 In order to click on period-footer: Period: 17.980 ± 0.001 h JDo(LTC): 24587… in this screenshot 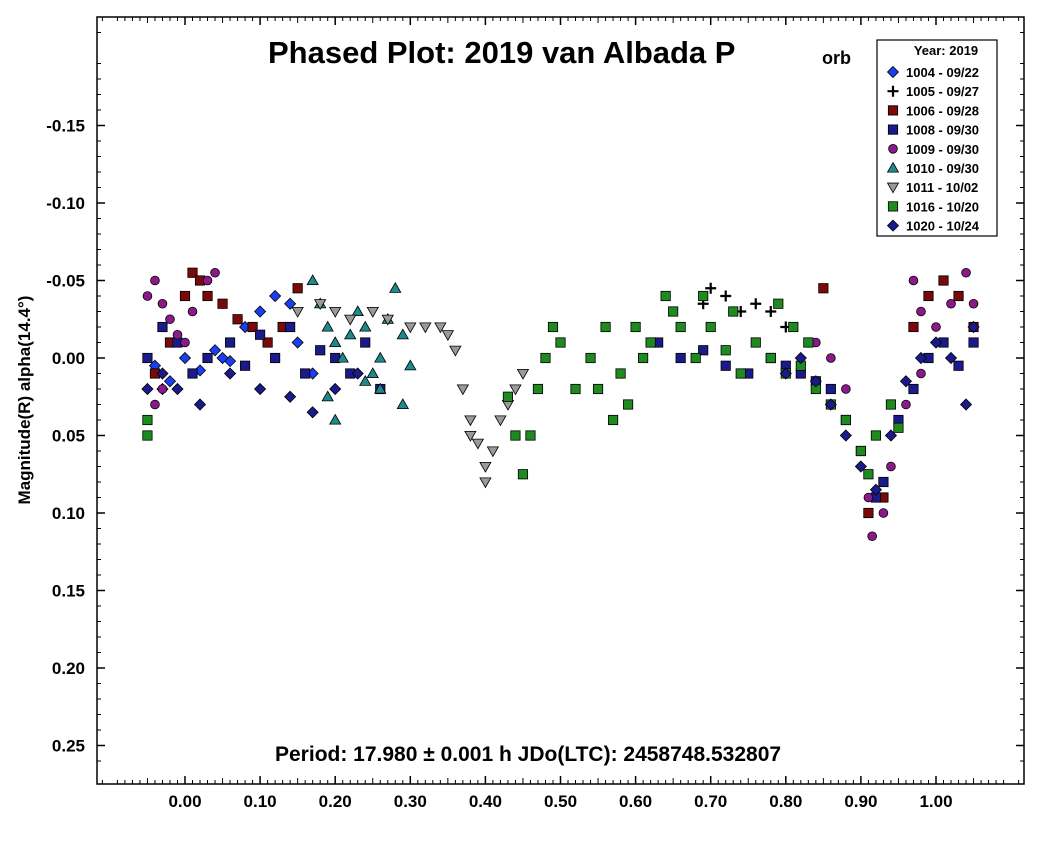, I will do `click(528, 754)`.